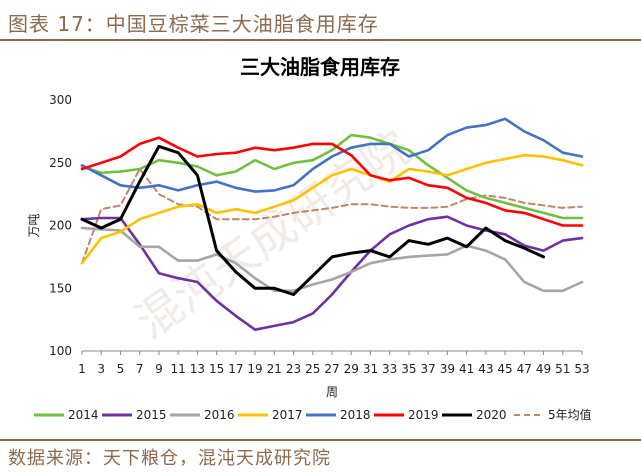 This screenshot has width=641, height=476. I want to click on y-tick-label: 250, so click(60, 163).